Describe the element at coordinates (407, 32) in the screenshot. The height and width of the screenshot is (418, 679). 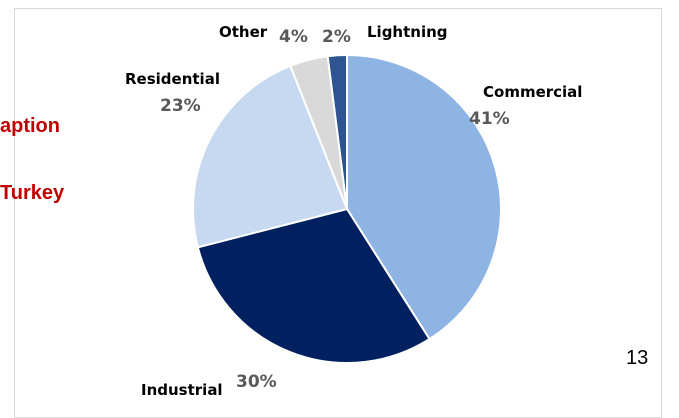
I see `label-lightning-name: Lightning` at that location.